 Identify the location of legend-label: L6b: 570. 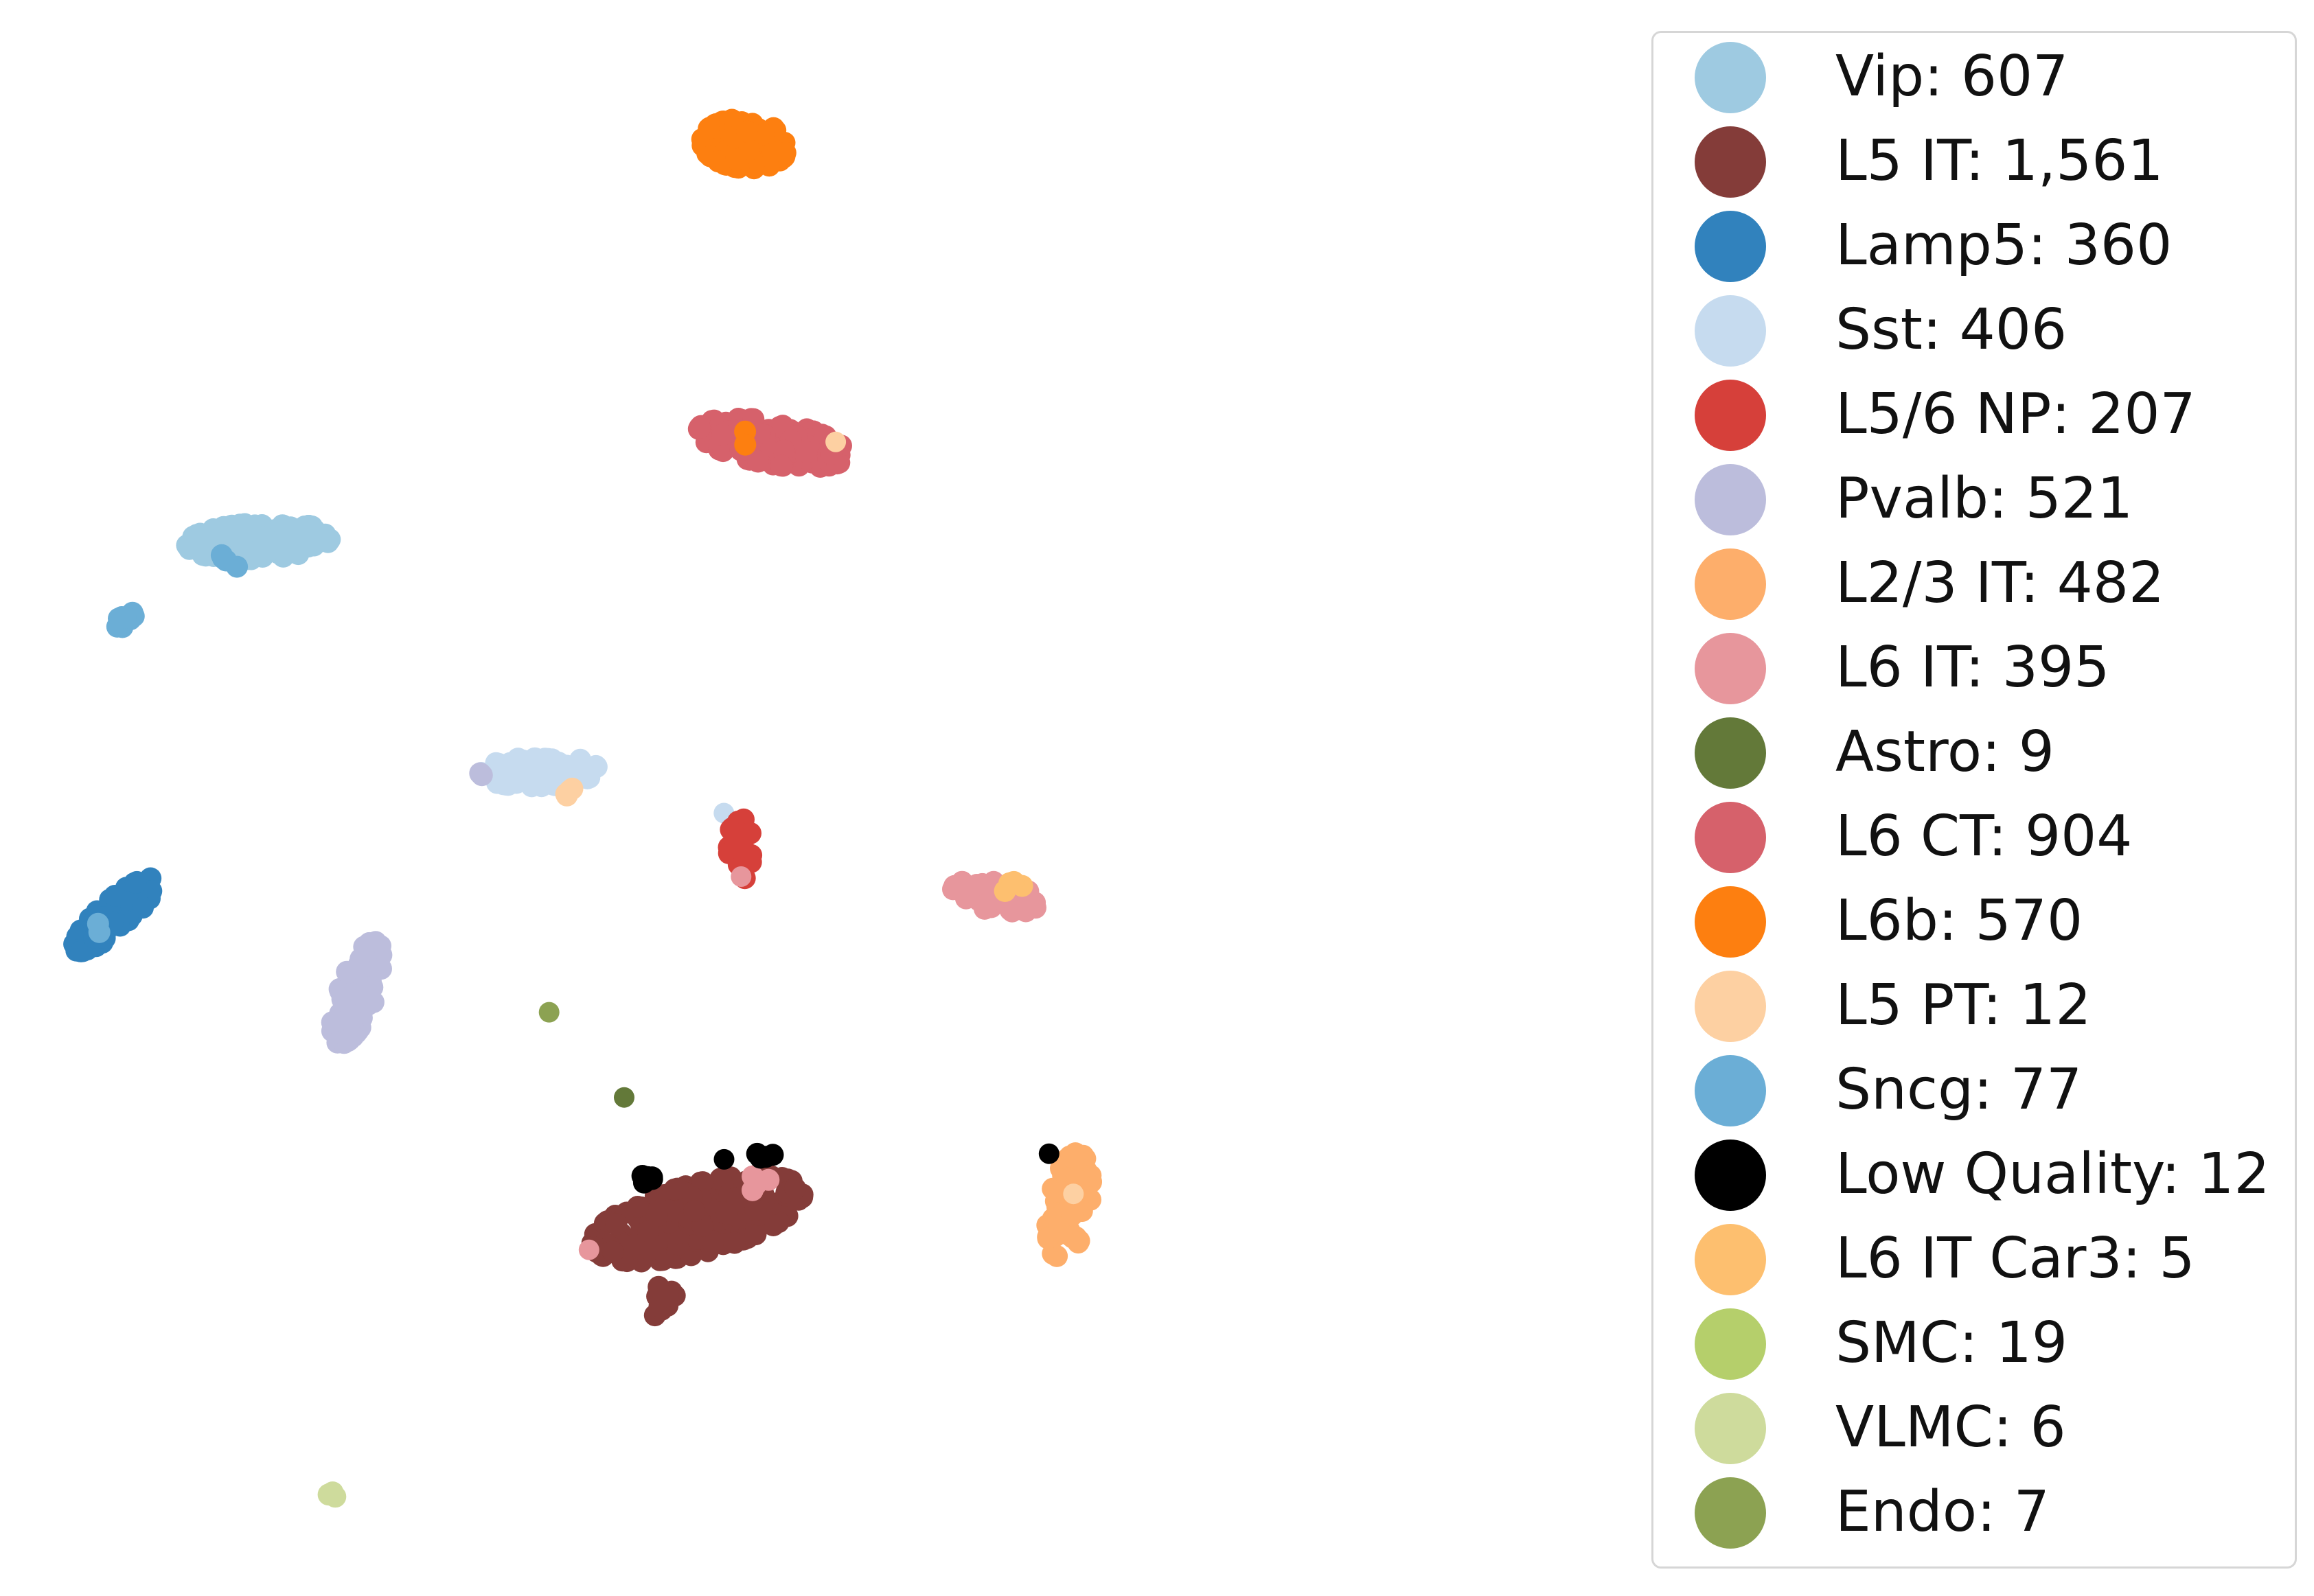
(1959, 920).